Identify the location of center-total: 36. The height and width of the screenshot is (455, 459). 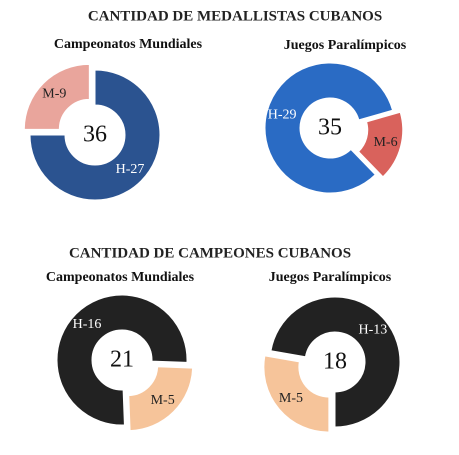
(95, 135).